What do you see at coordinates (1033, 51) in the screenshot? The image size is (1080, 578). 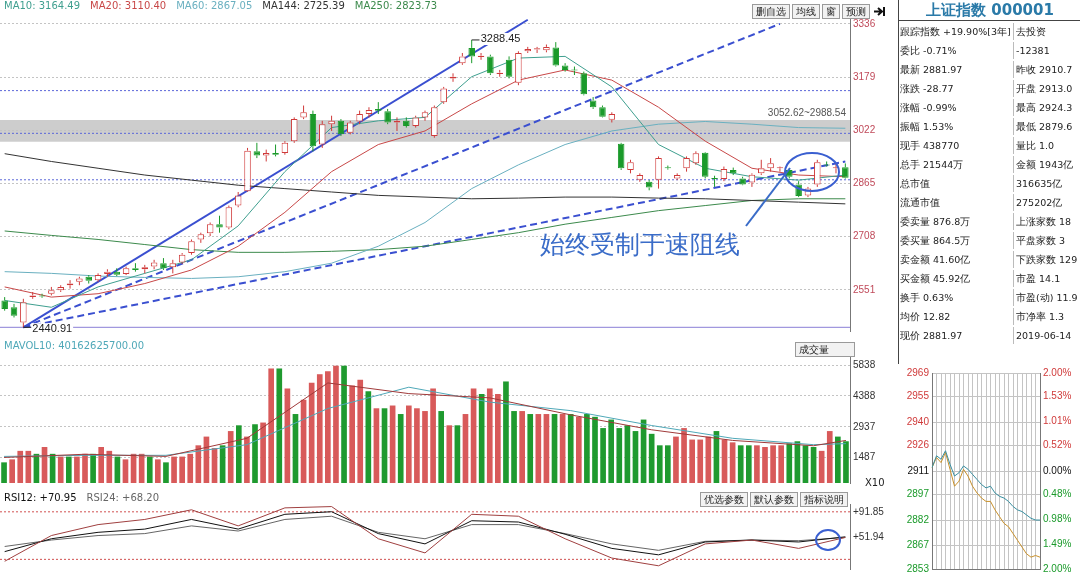 I see `text: -12381` at bounding box center [1033, 51].